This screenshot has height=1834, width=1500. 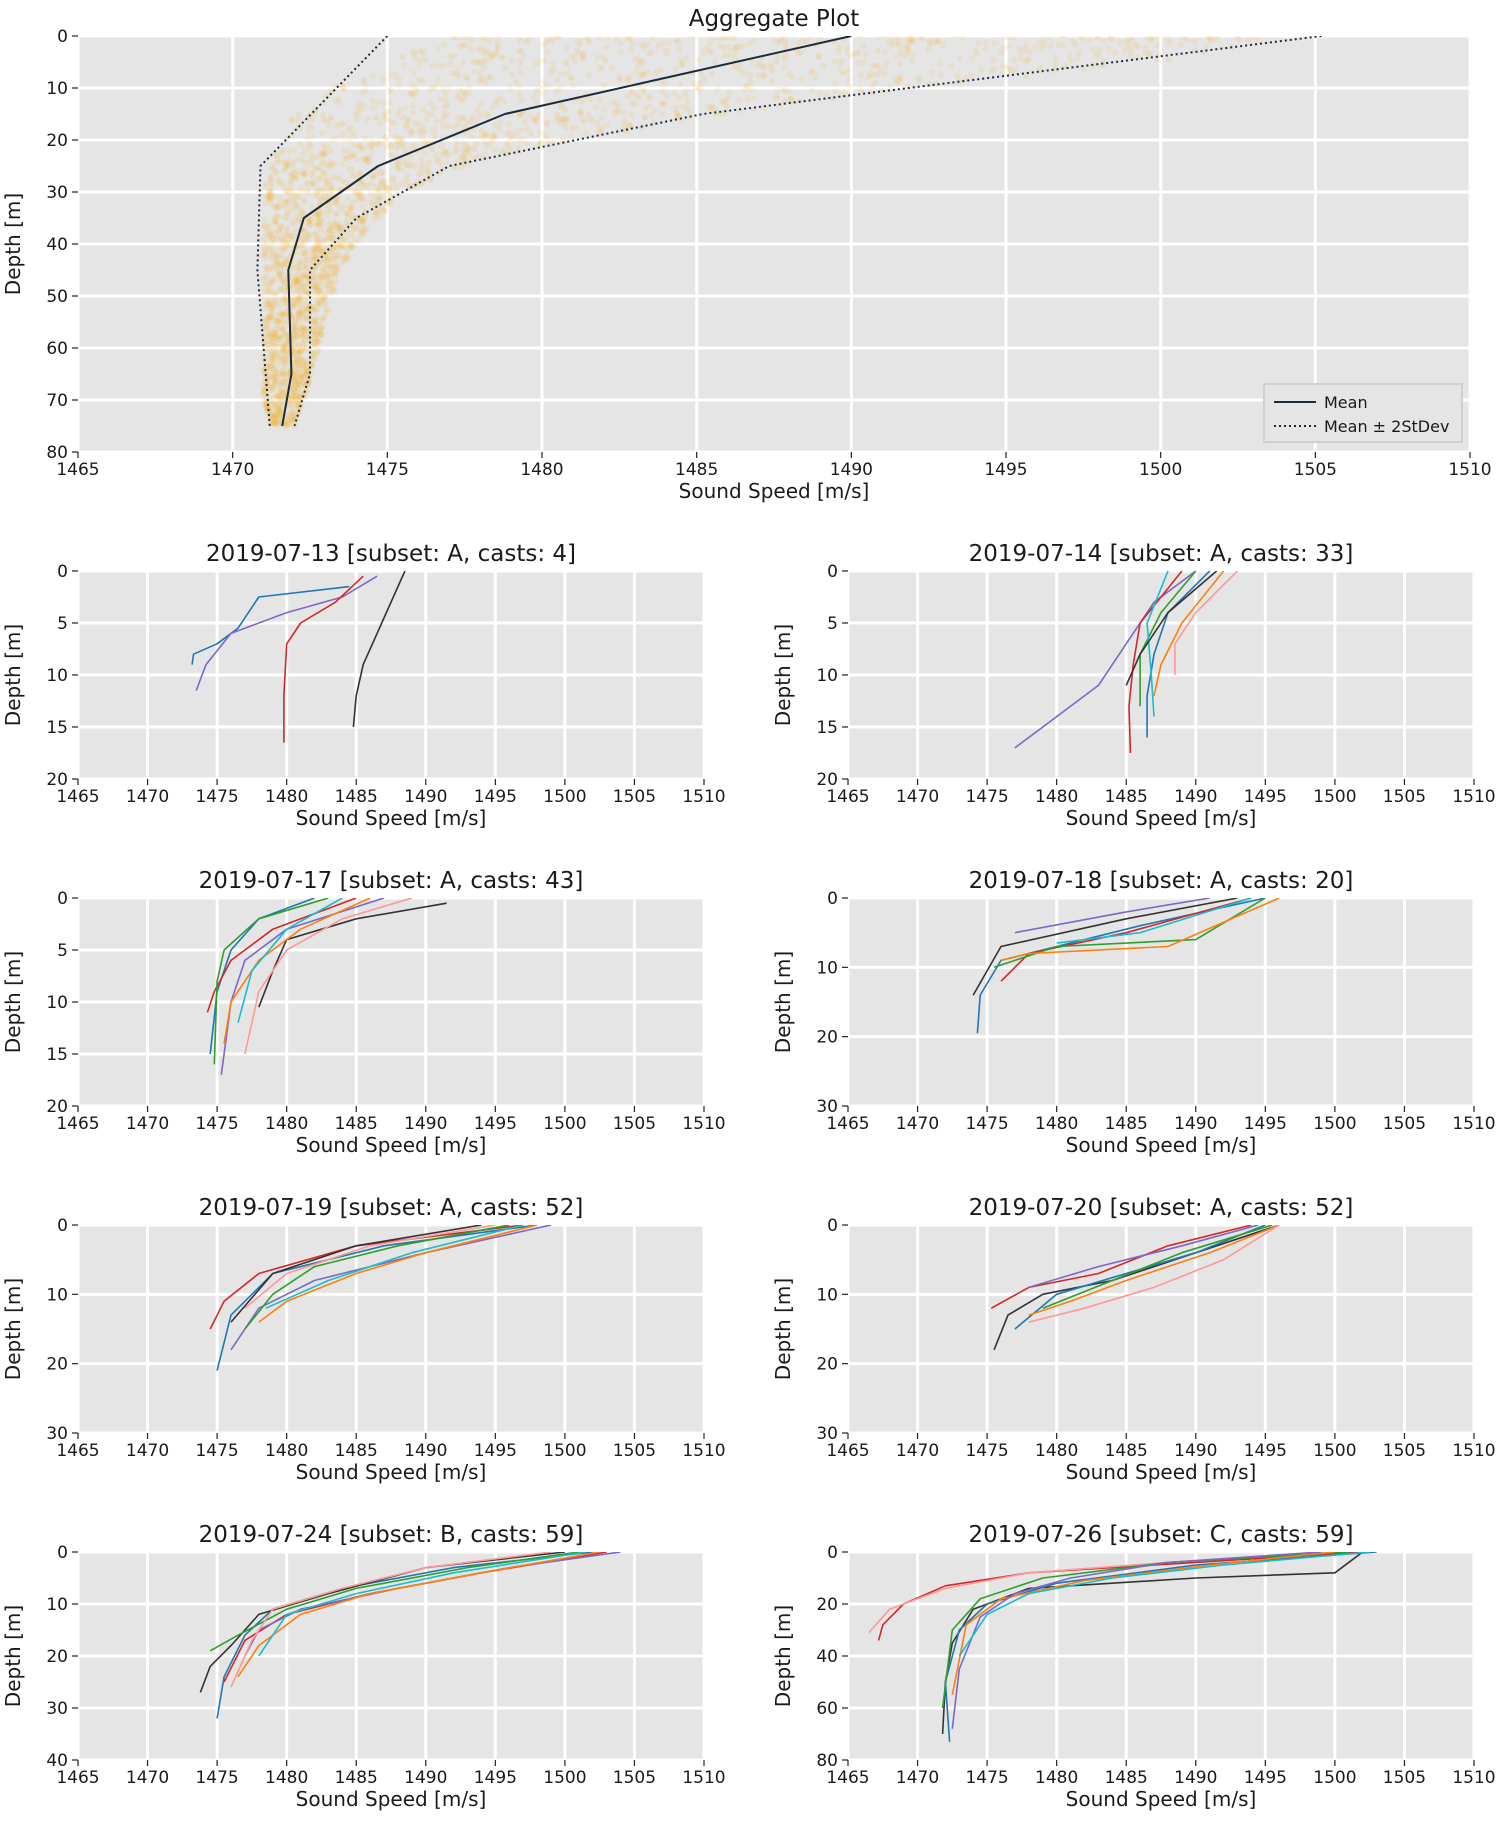 I want to click on x-tick-label: 1505, so click(x=1315, y=470).